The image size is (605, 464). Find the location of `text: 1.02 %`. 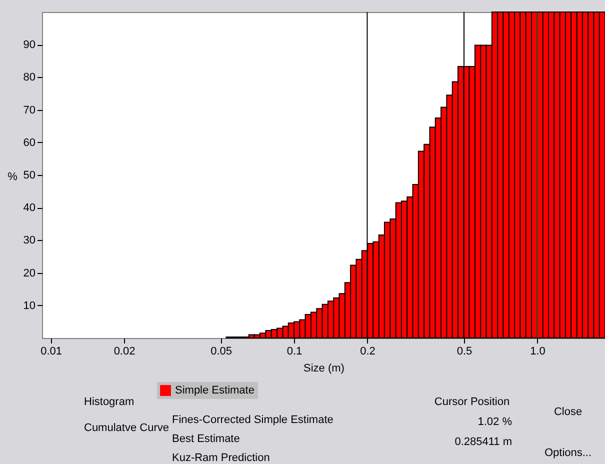

text: 1.02 % is located at coordinates (495, 422).